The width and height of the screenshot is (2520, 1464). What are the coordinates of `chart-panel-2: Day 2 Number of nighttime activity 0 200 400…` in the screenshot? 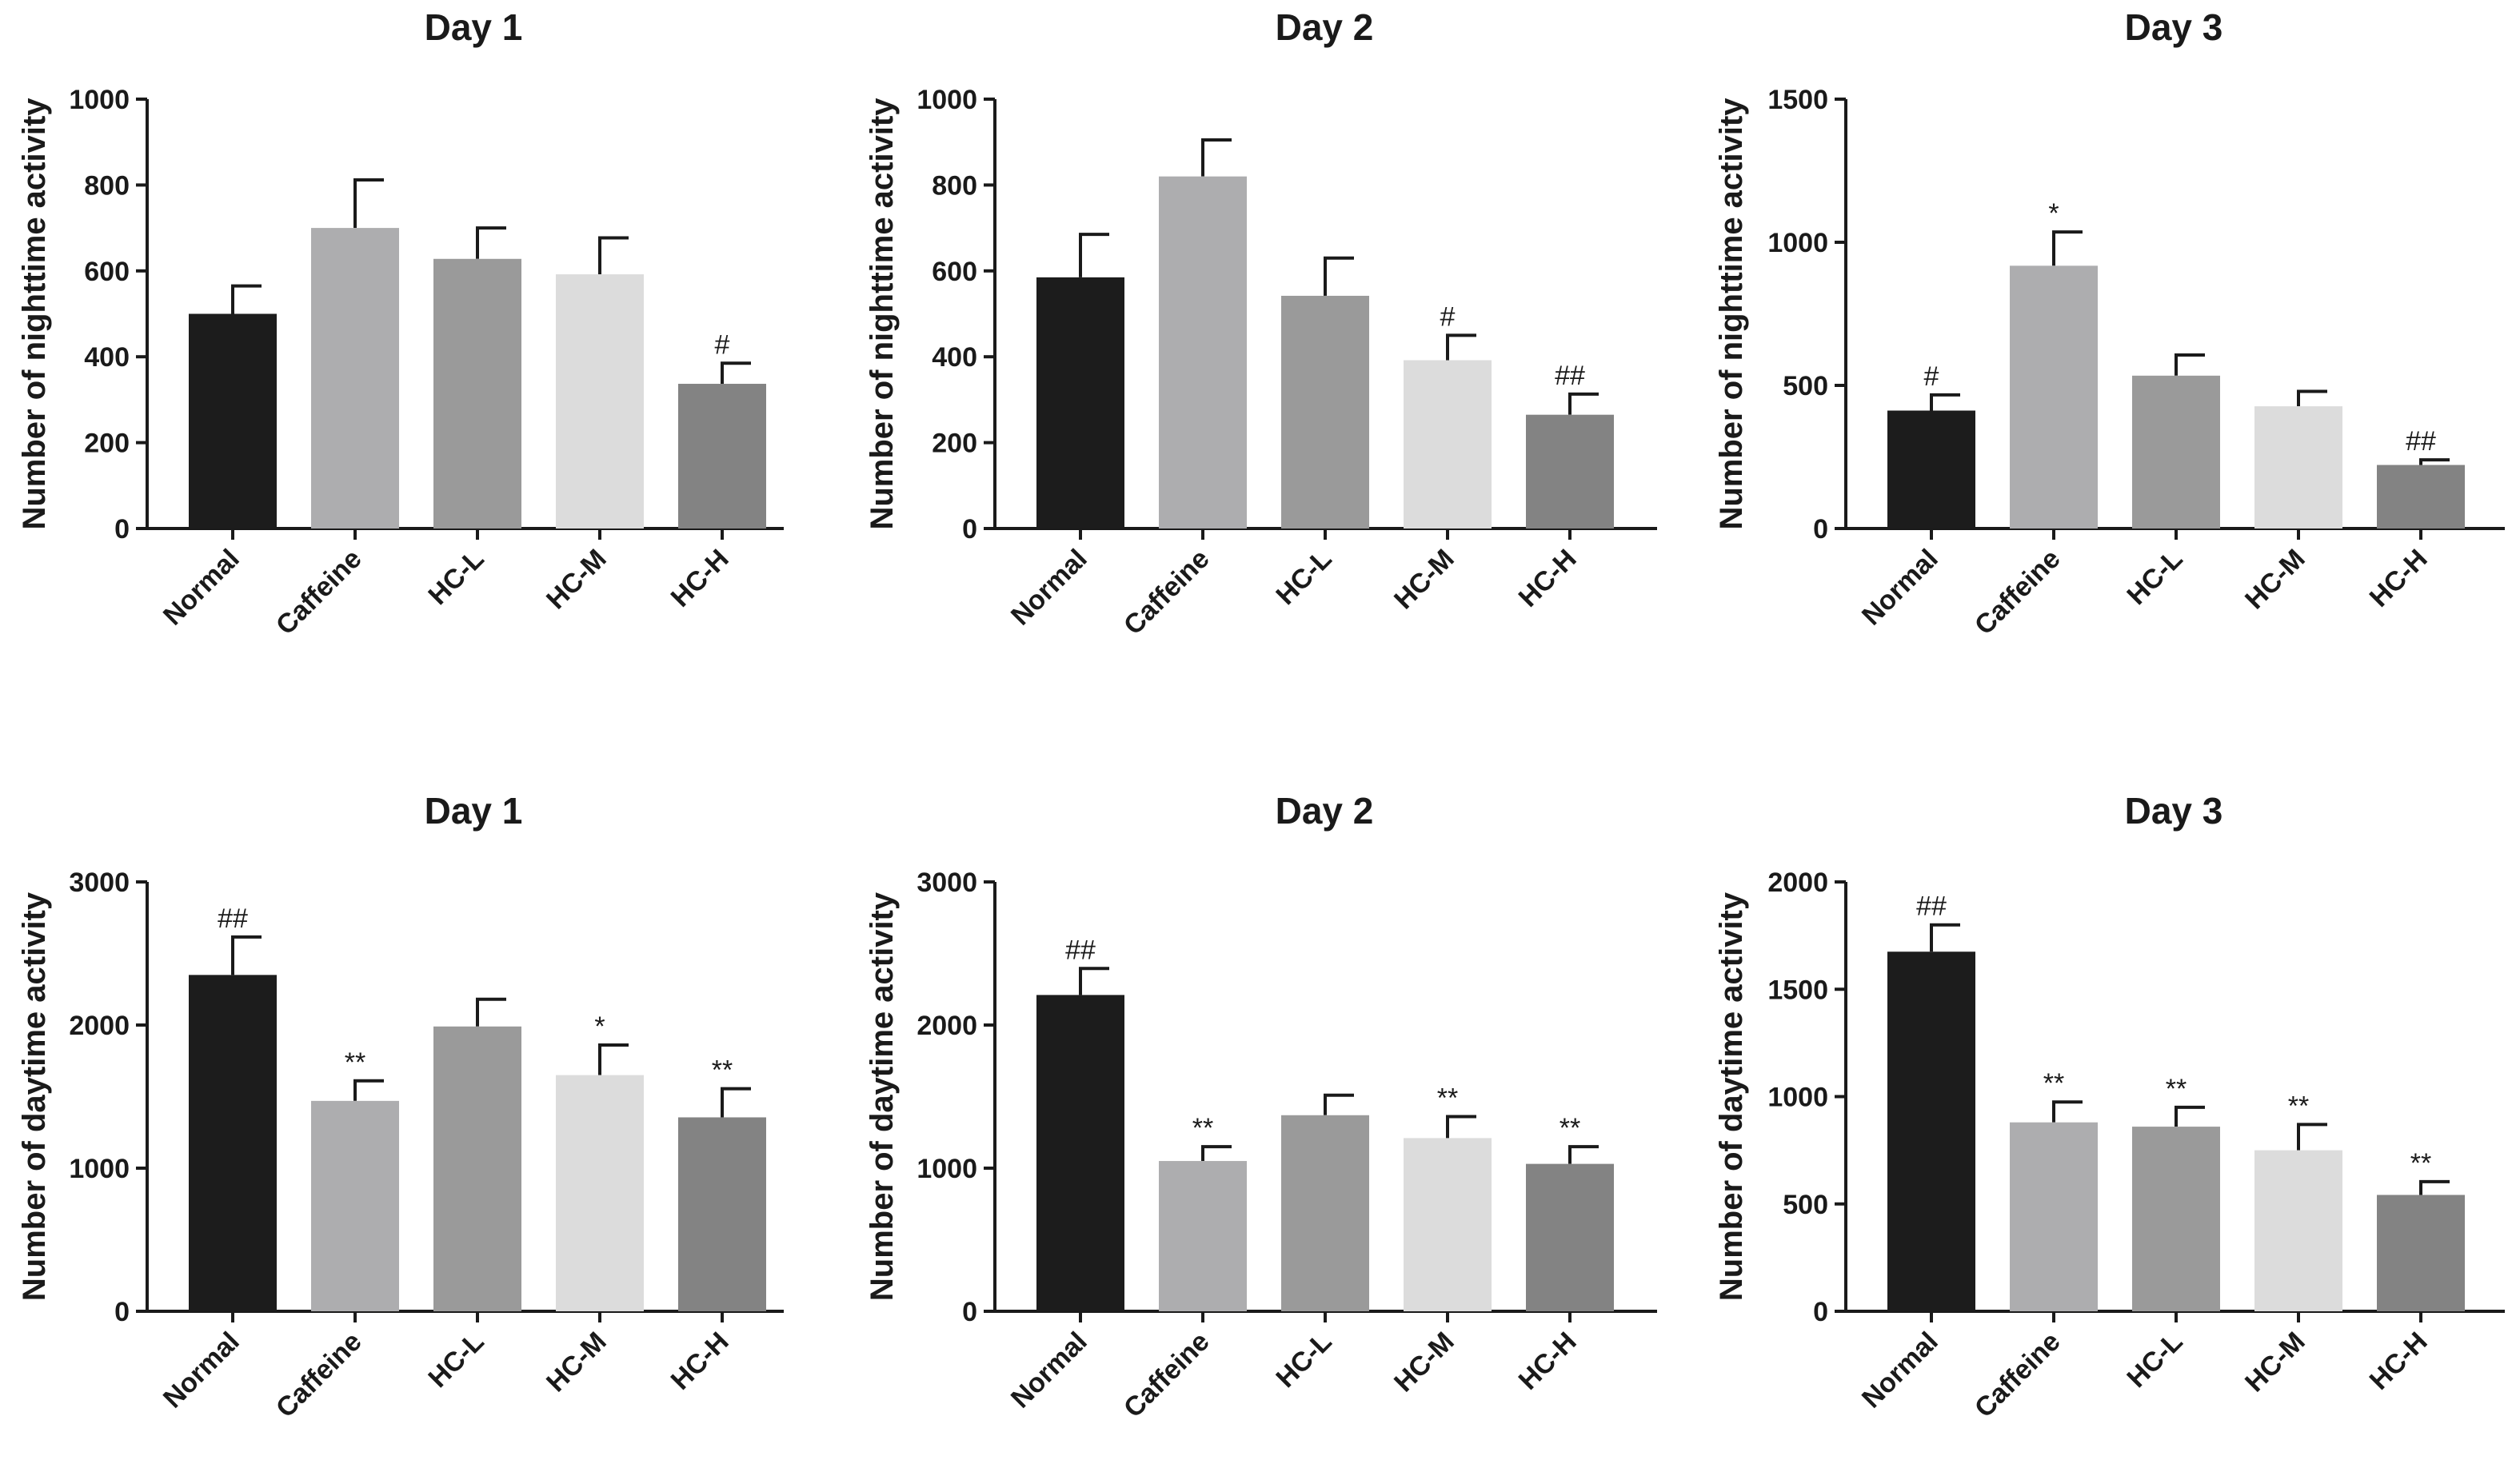 It's located at (1261, 323).